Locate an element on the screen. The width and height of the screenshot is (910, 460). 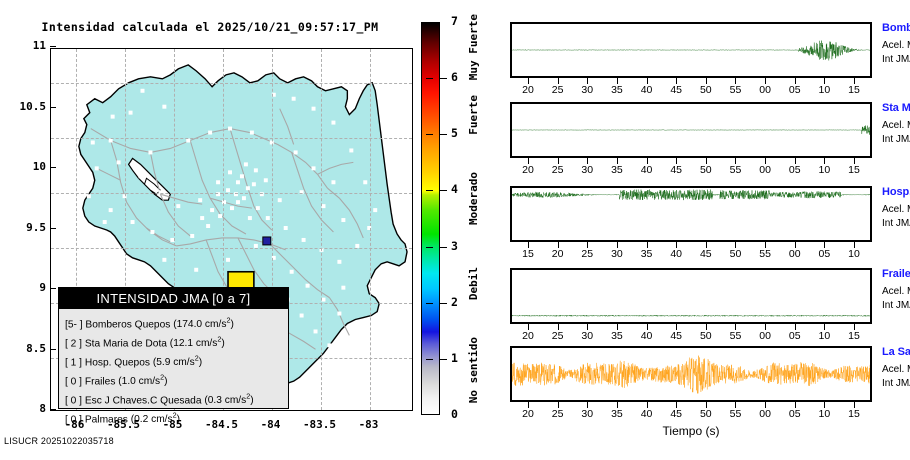
legend-station-name: Esc J Chaves.C Quesada is located at coordinates (143, 401).